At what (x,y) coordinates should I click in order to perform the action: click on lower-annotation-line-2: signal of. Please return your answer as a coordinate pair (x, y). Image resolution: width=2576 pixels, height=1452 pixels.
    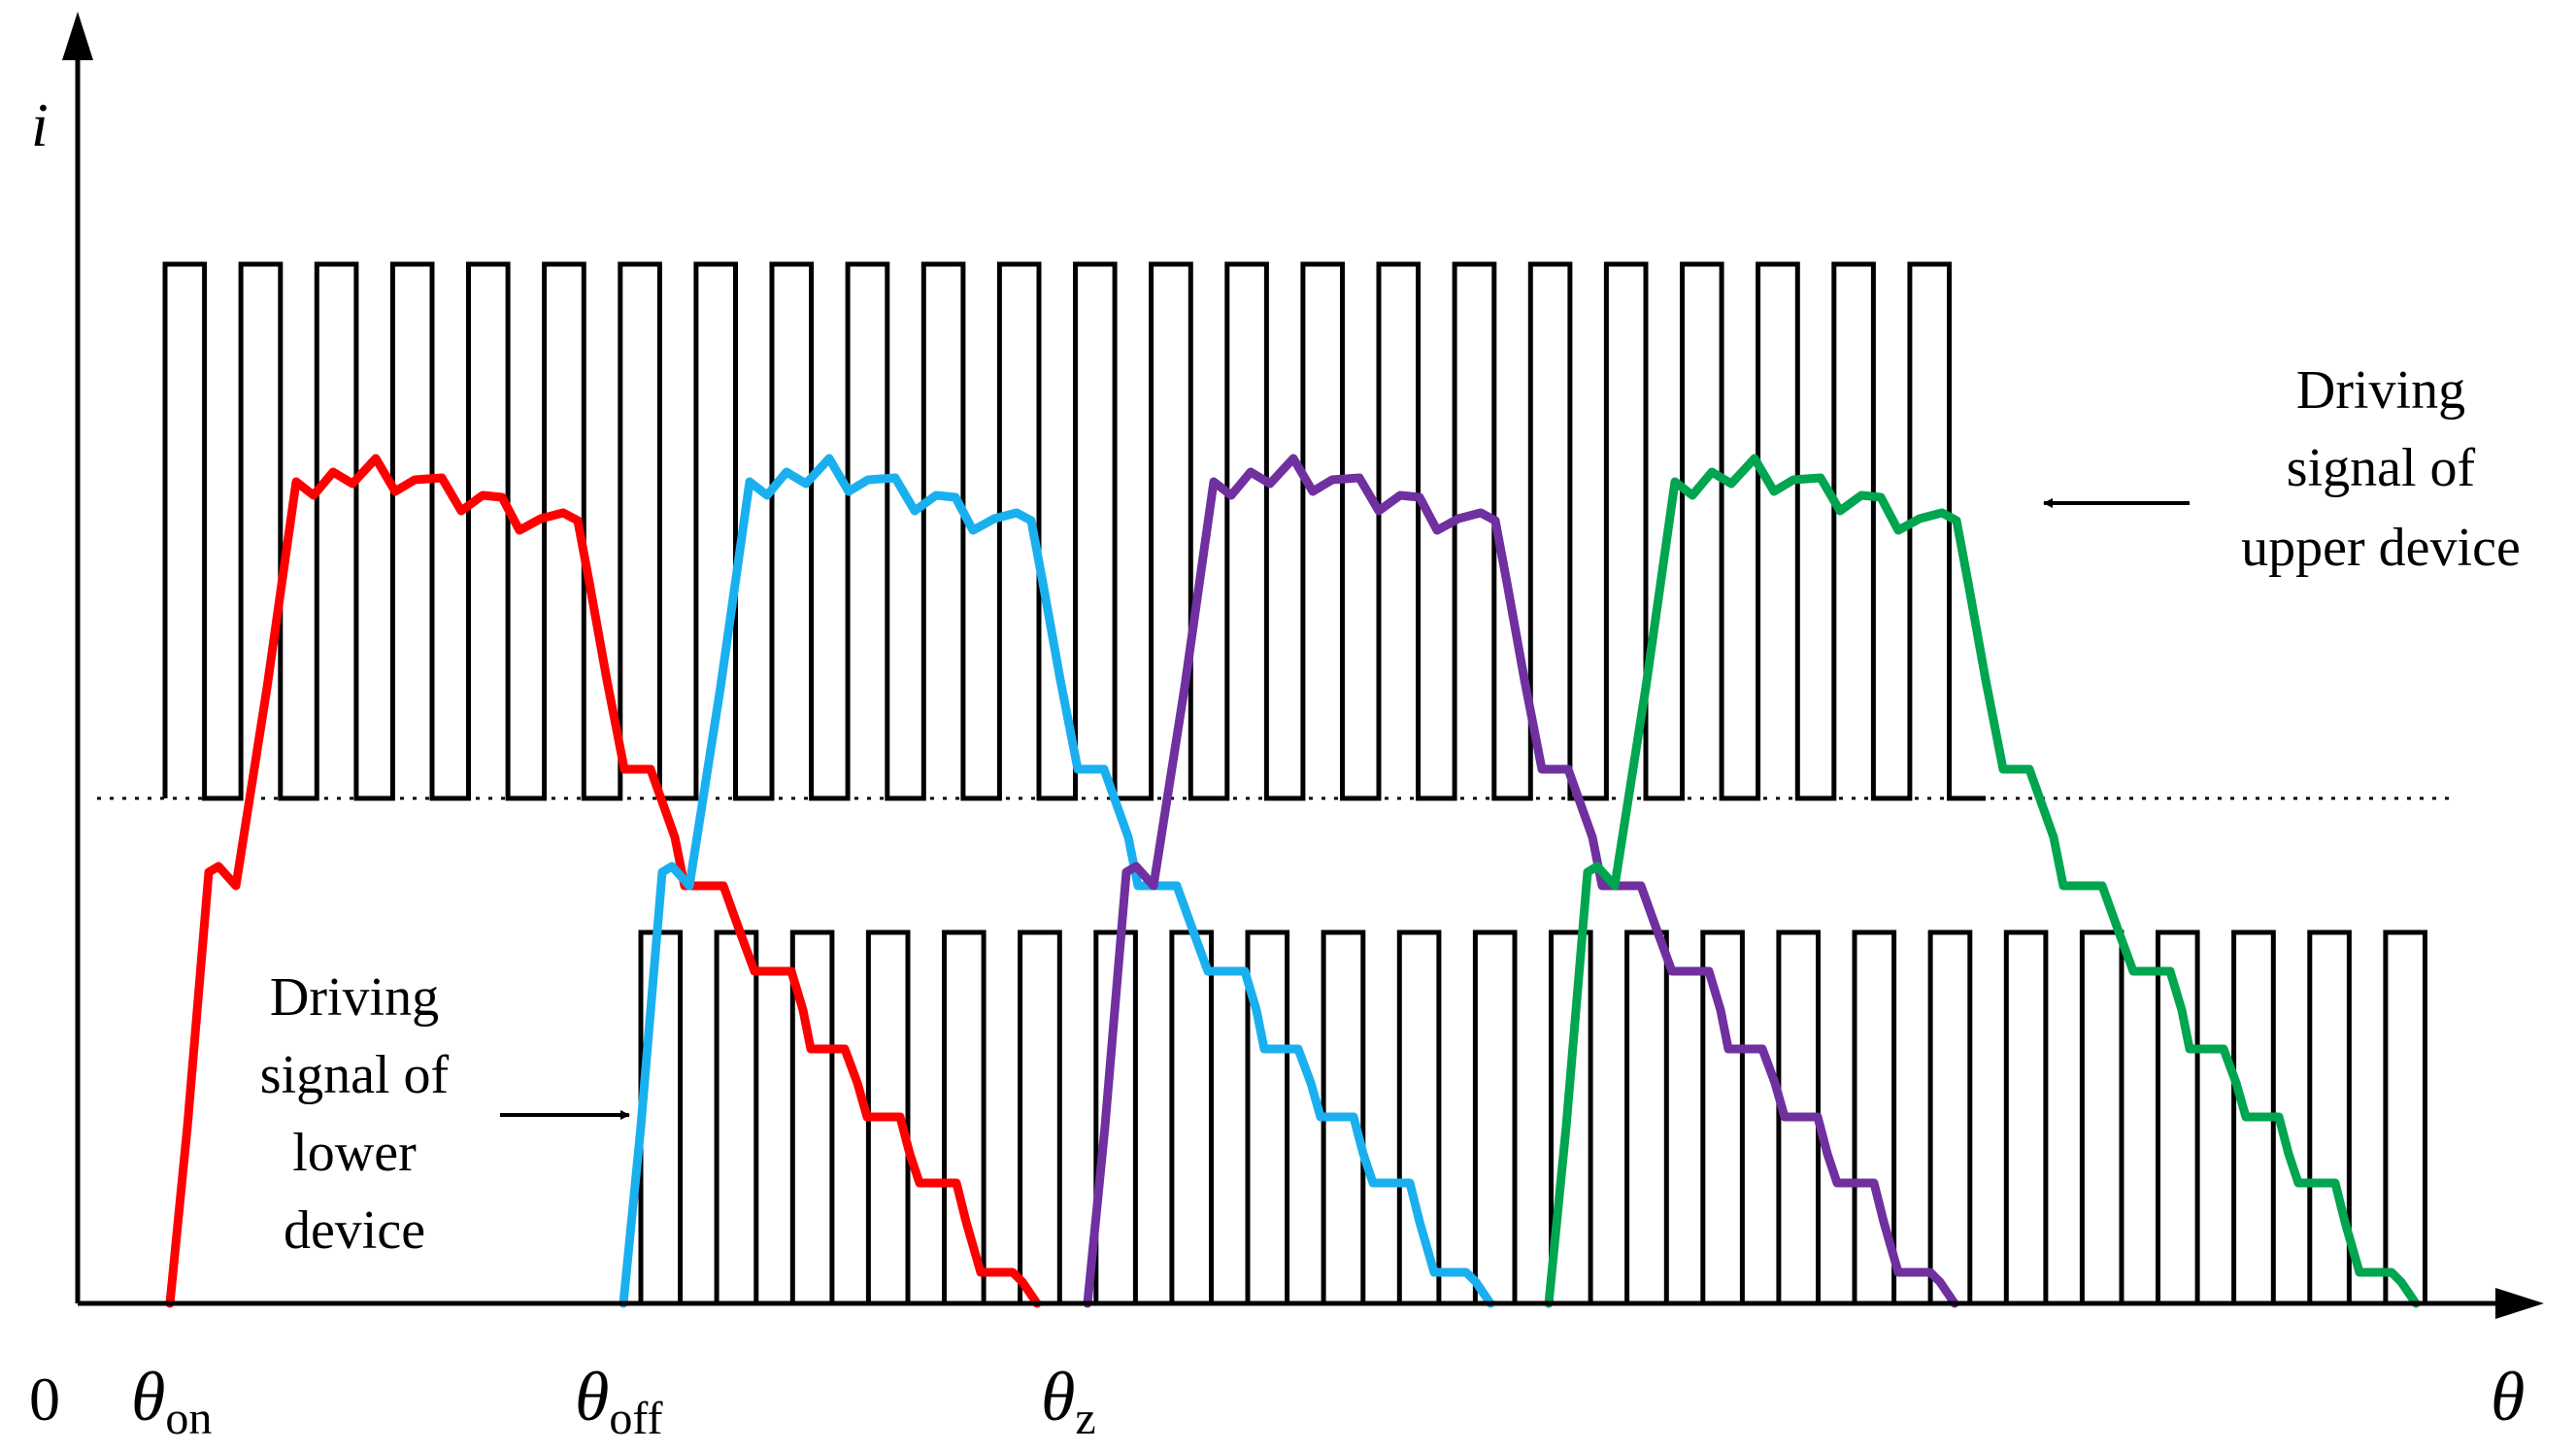
    Looking at the image, I should click on (355, 1075).